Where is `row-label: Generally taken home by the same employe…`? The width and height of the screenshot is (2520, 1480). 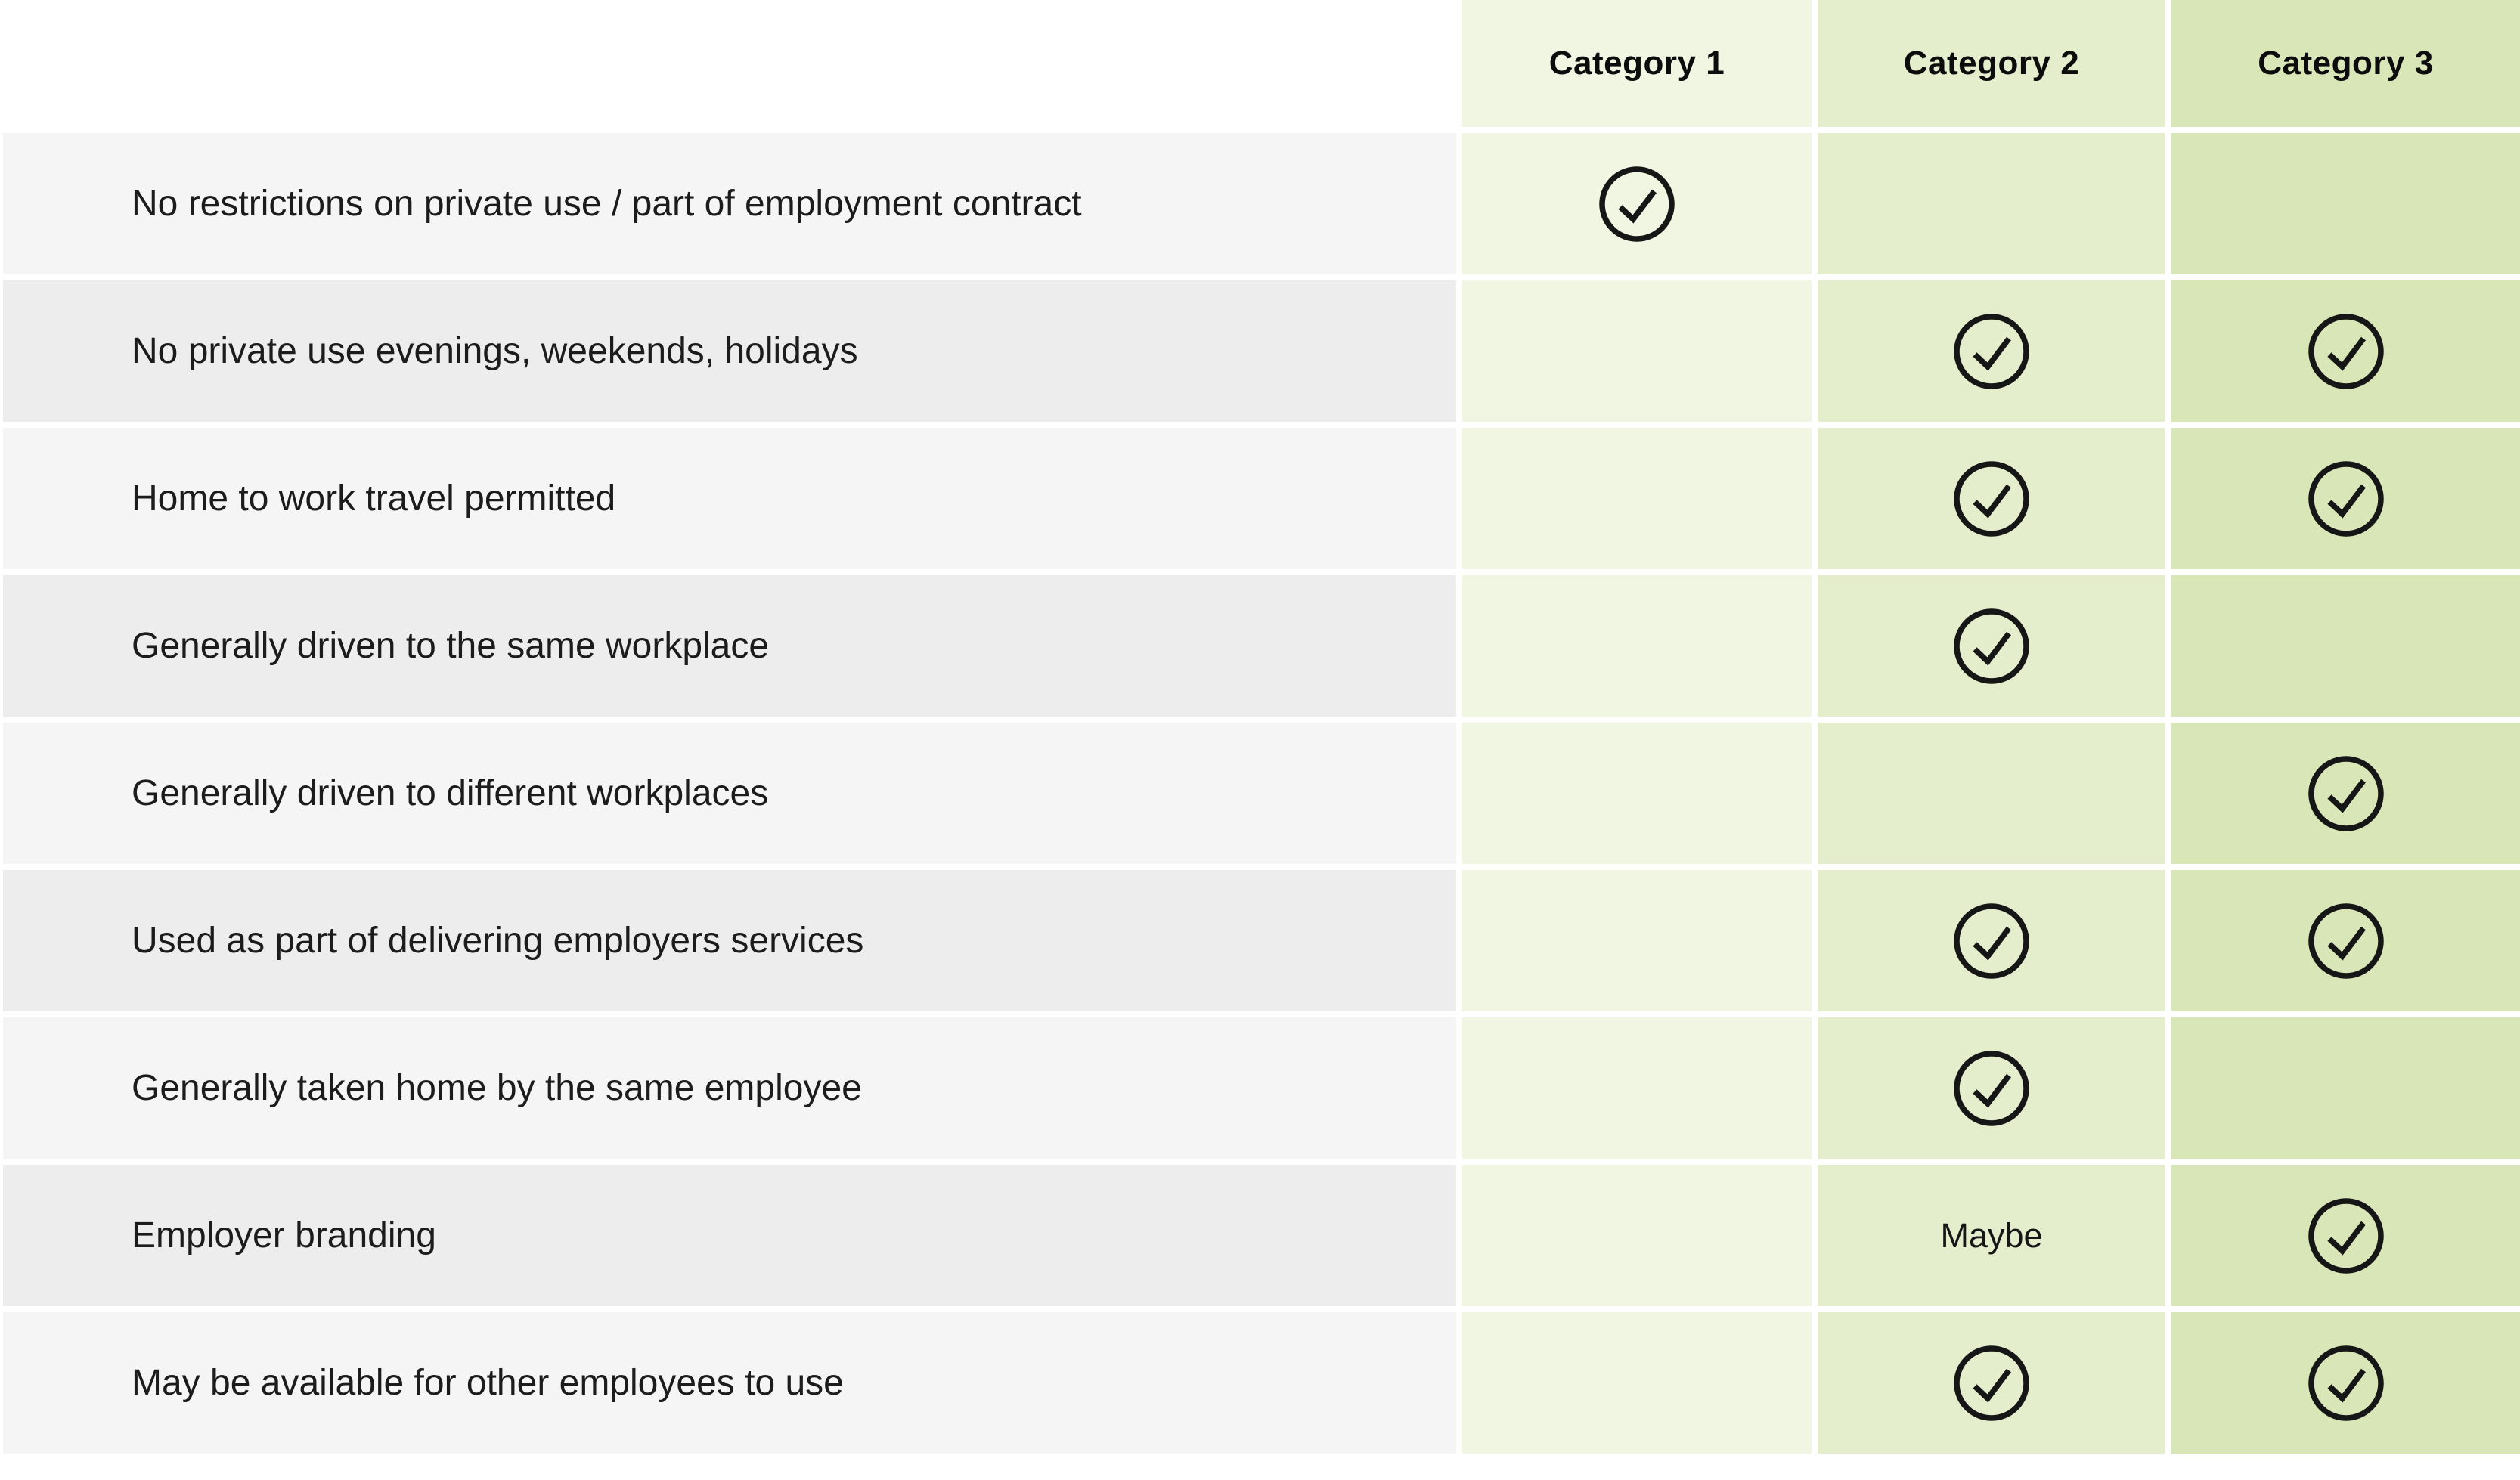
row-label: Generally taken home by the same employe… is located at coordinates (728, 1088).